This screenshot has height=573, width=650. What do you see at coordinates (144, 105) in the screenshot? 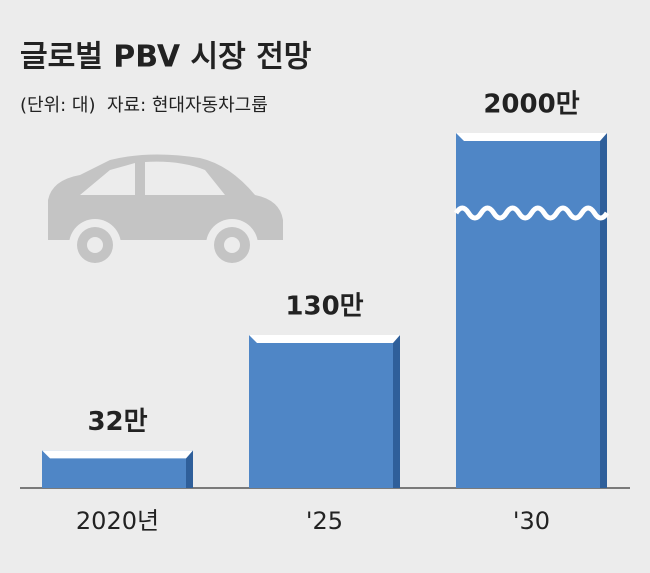
I see `chart-subtitle: (단위: 대) 자료: 현대자동차그룹` at bounding box center [144, 105].